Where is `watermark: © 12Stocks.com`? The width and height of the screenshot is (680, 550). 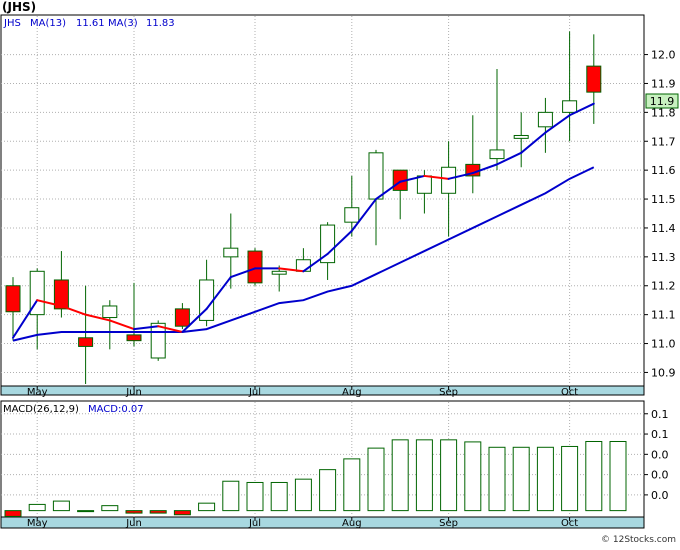
watermark: © 12Stocks.com is located at coordinates (638, 540).